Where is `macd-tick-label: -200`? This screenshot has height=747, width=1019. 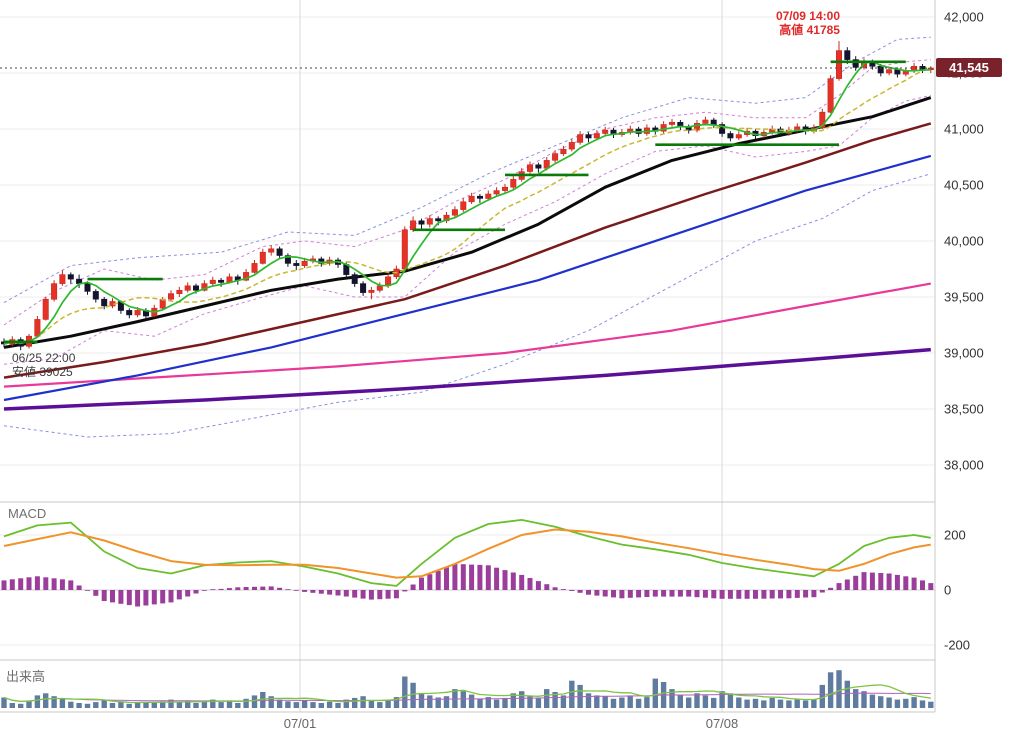
macd-tick-label: -200 is located at coordinates (957, 645).